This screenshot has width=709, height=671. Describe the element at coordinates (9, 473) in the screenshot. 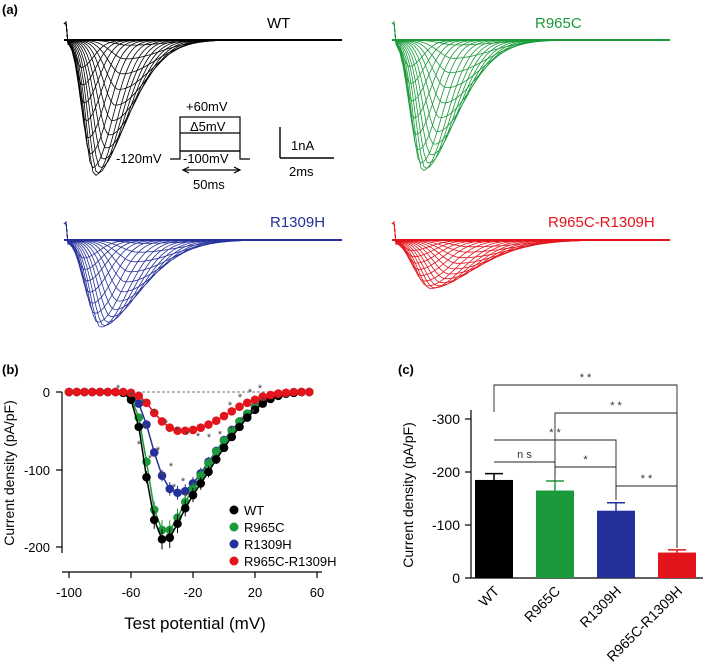

I see `iv-ylabel: Current density (pA/pF)` at that location.